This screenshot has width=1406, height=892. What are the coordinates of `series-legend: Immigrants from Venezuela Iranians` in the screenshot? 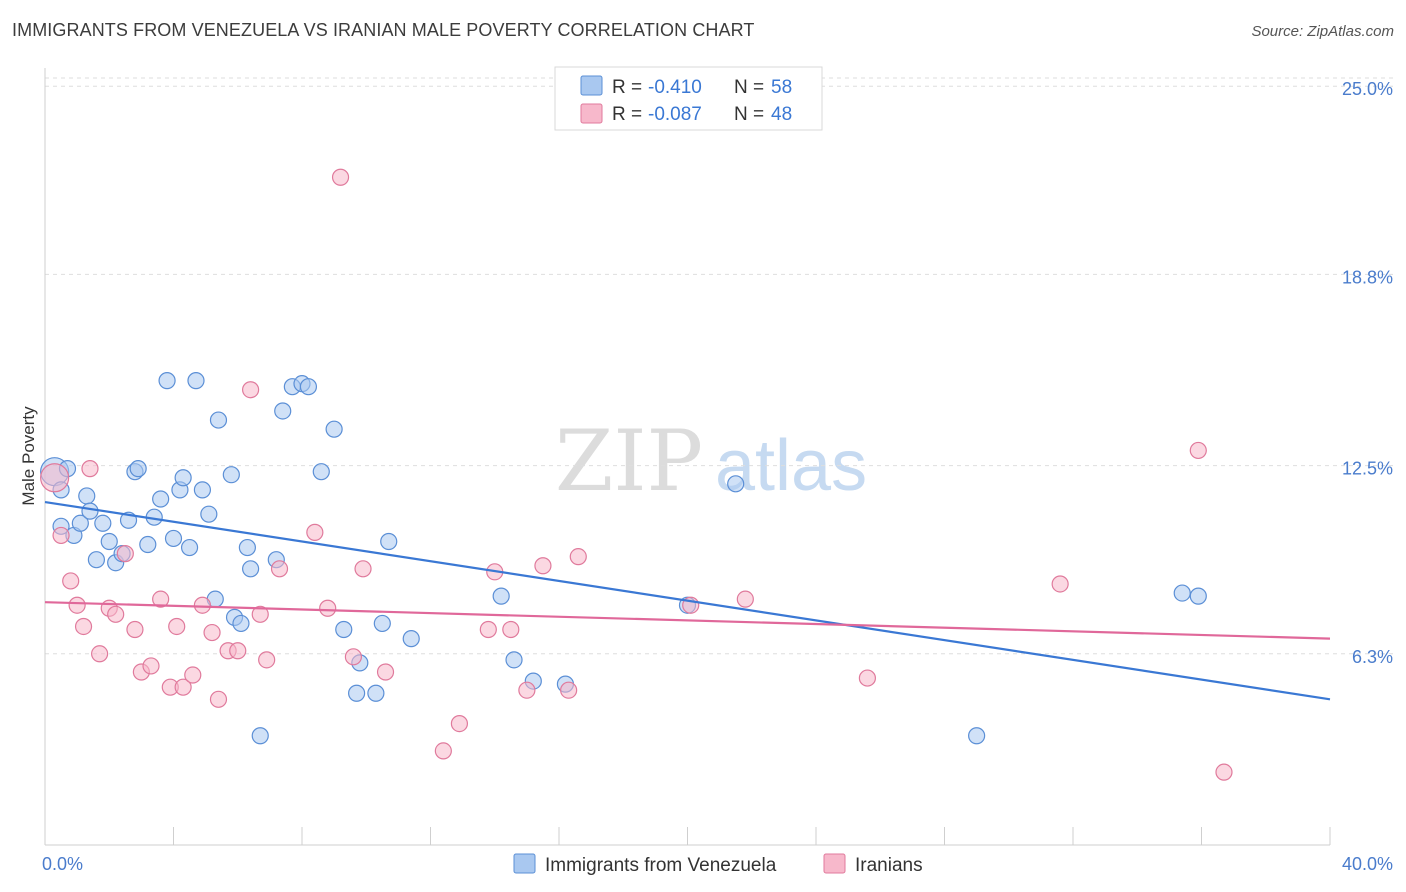 It's located at (718, 864).